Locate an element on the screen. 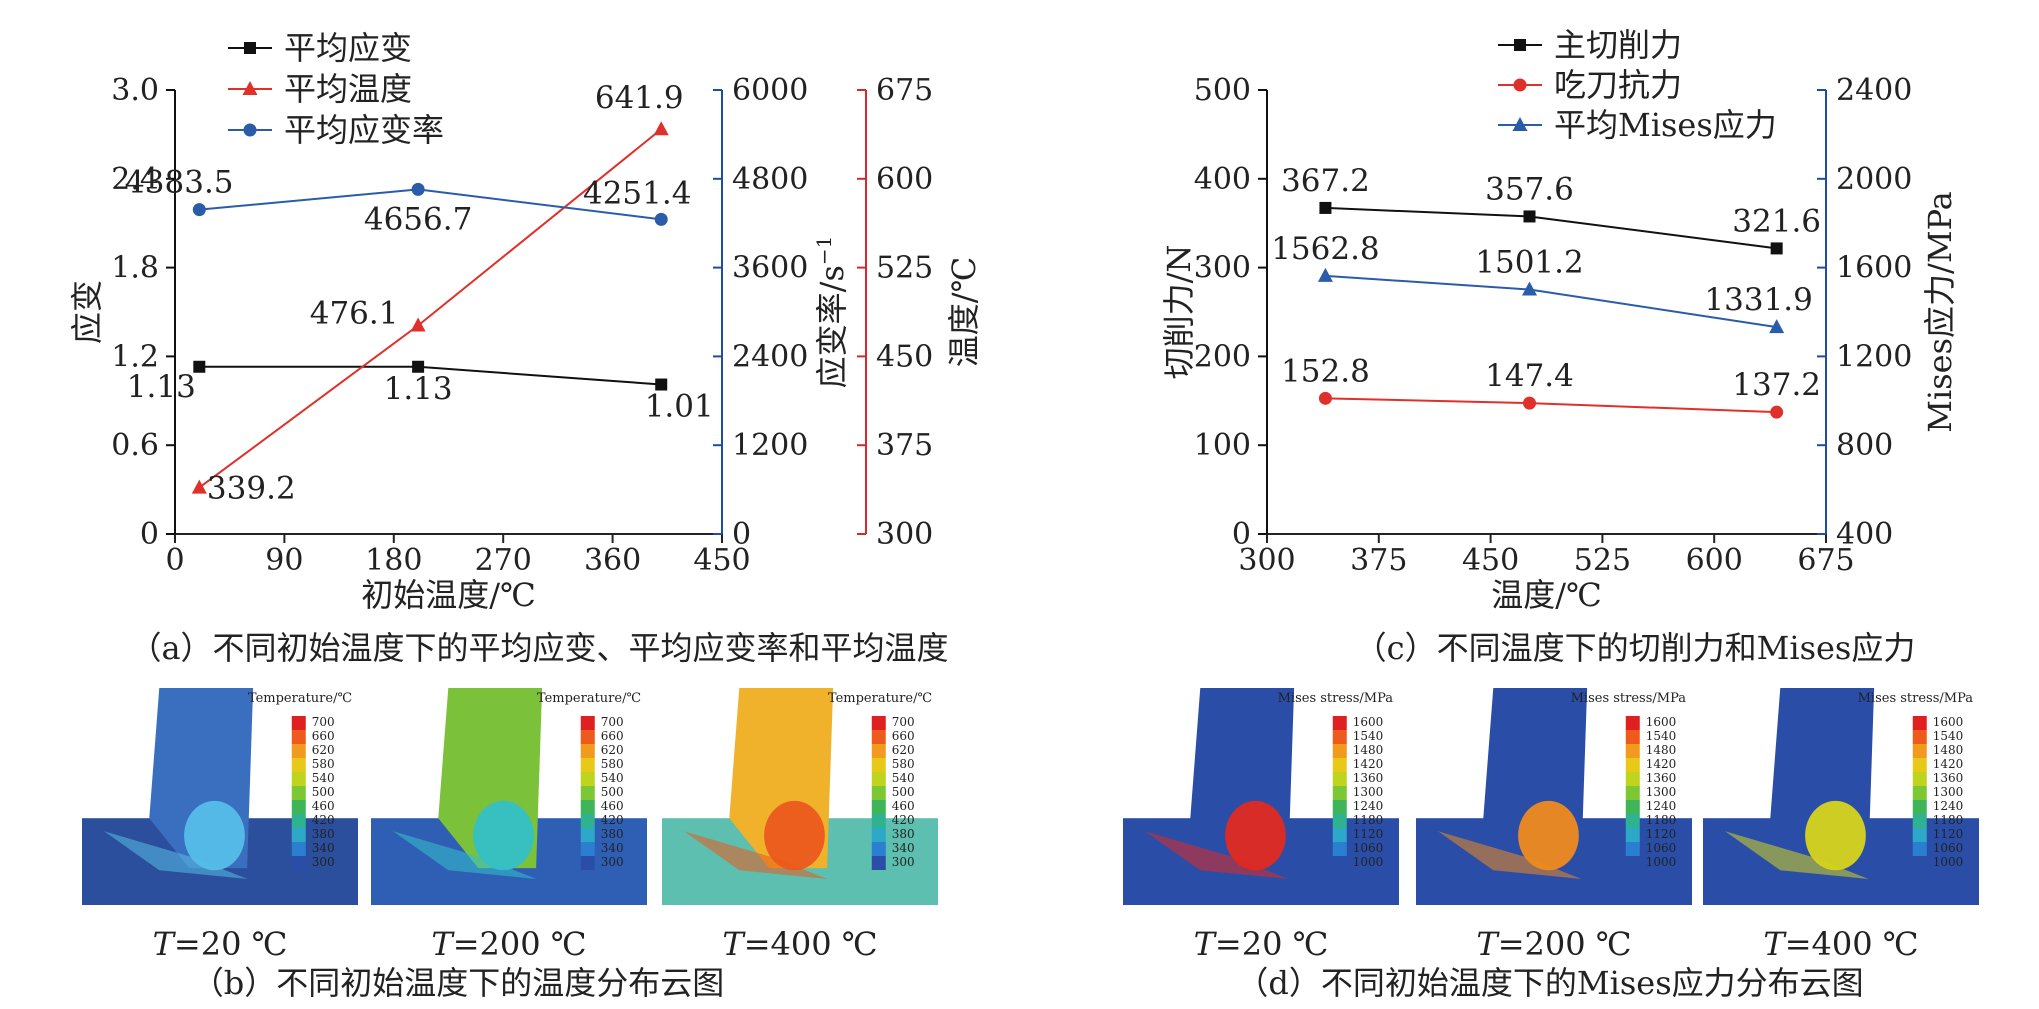 This screenshot has height=1009, width=2039. y-axis-title-stress: Mises应力/MPa is located at coordinates (1940, 312).